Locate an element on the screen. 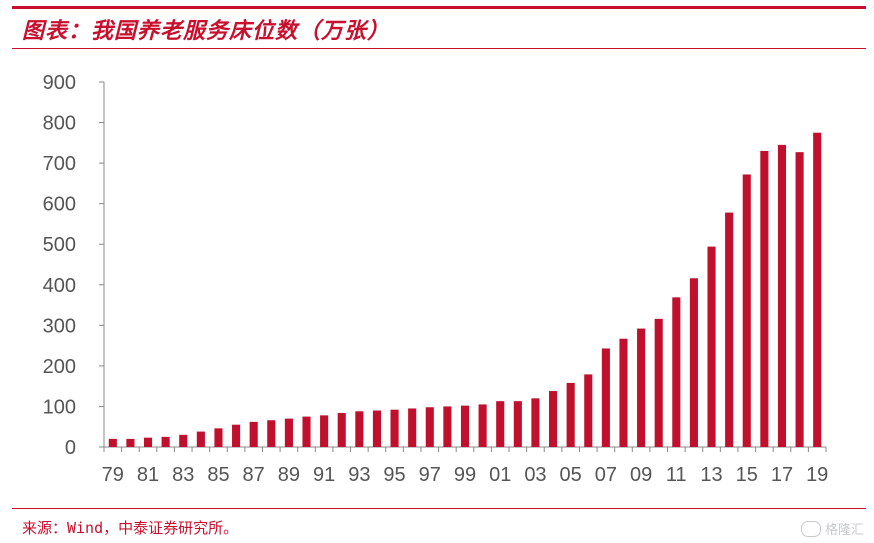 The image size is (874, 543). title-top-rule is located at coordinates (439, 7).